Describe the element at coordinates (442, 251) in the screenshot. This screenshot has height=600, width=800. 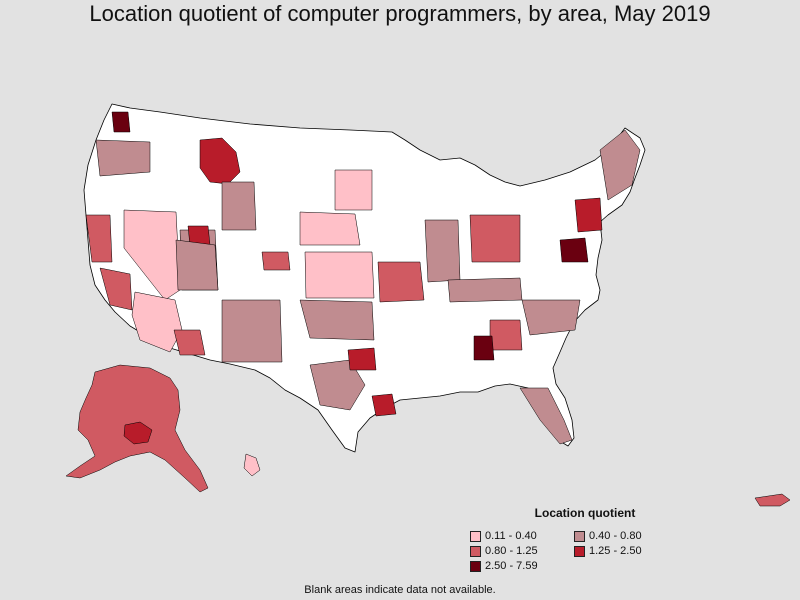
I see `region-illinois` at that location.